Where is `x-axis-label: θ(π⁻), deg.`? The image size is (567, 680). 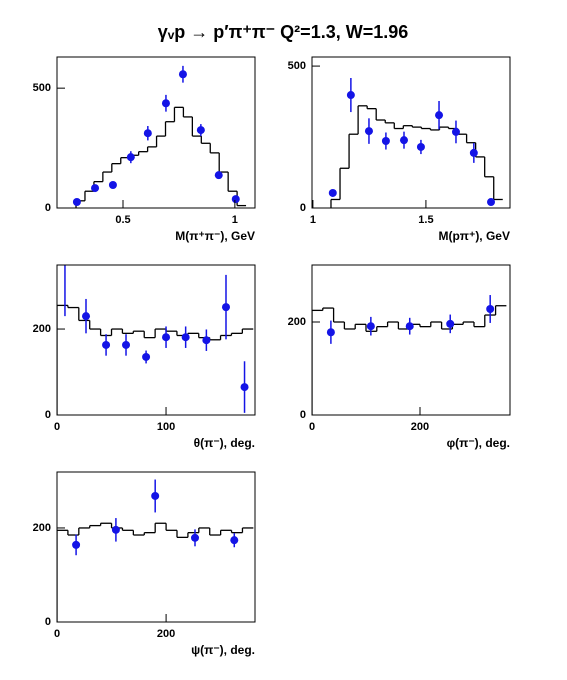
x-axis-label: θ(π⁻), deg. is located at coordinates (224, 443).